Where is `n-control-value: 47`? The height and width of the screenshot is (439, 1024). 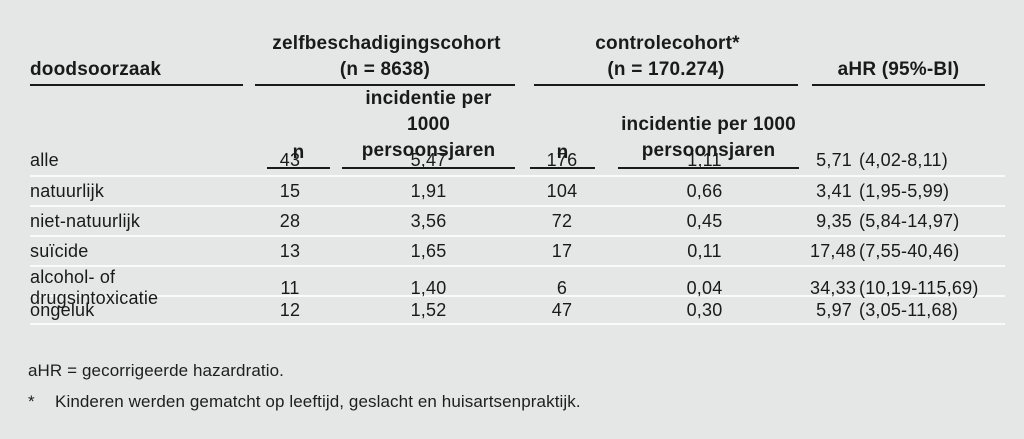 n-control-value: 47 is located at coordinates (562, 309).